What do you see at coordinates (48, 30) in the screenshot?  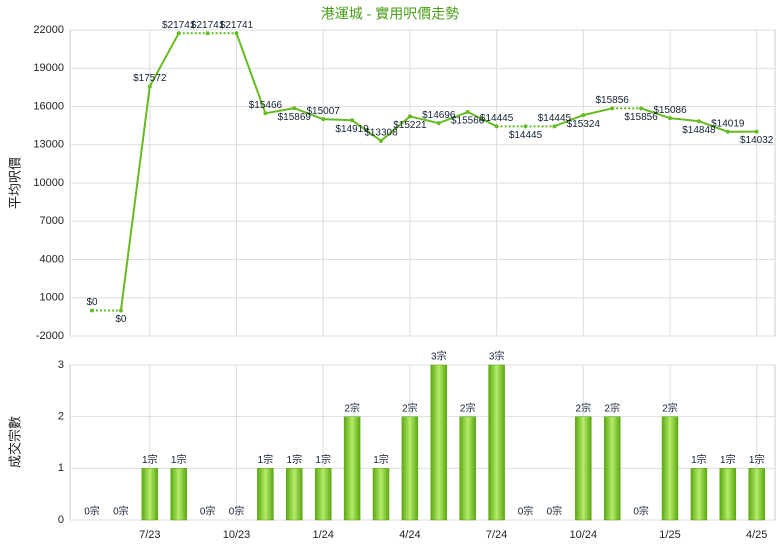 I see `y-tick-label: 22000` at bounding box center [48, 30].